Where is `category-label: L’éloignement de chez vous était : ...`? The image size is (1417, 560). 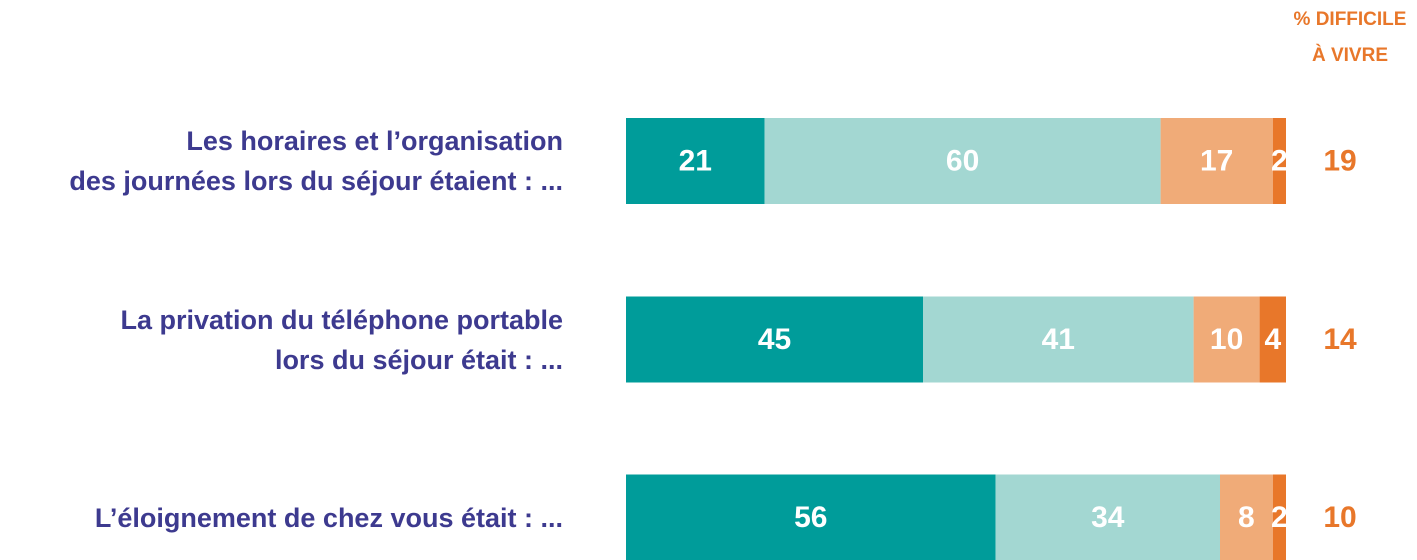 category-label: L’éloignement de chez vous était : ... is located at coordinates (328, 517).